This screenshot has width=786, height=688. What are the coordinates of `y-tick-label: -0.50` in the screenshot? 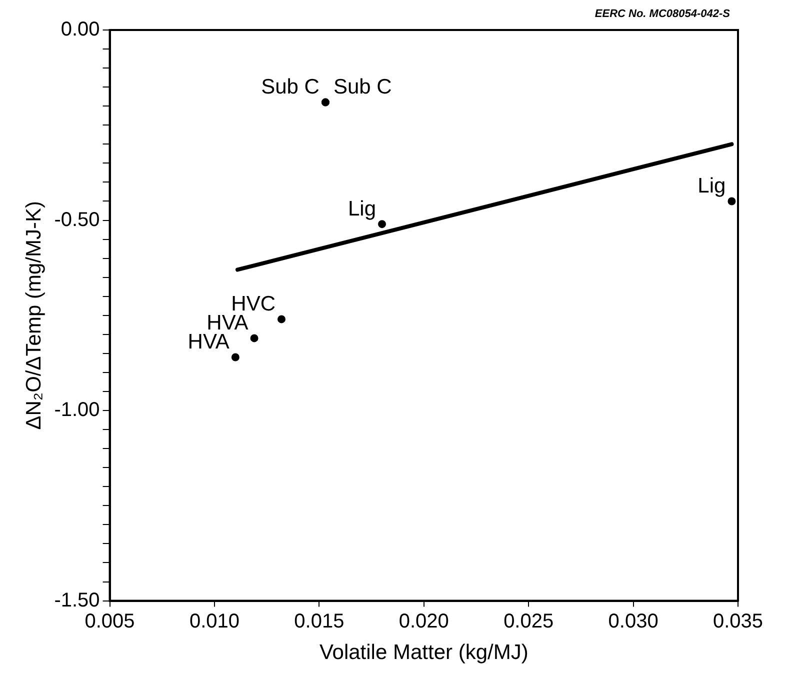 It's located at (77, 219).